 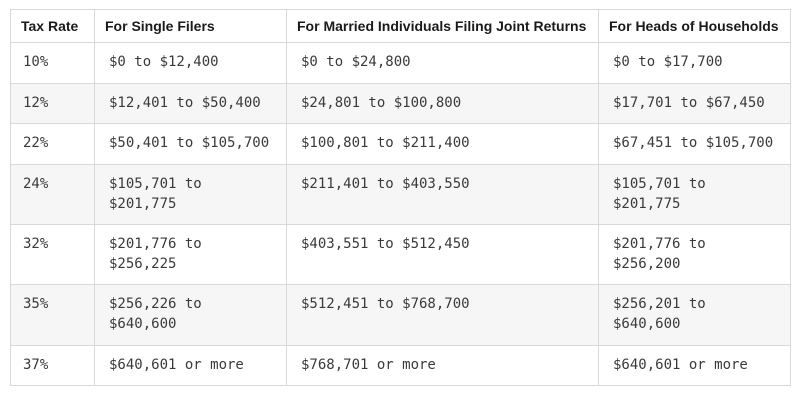 What do you see at coordinates (442, 194) in the screenshot?
I see `cell-married-joint: $211,401 to $403,550` at bounding box center [442, 194].